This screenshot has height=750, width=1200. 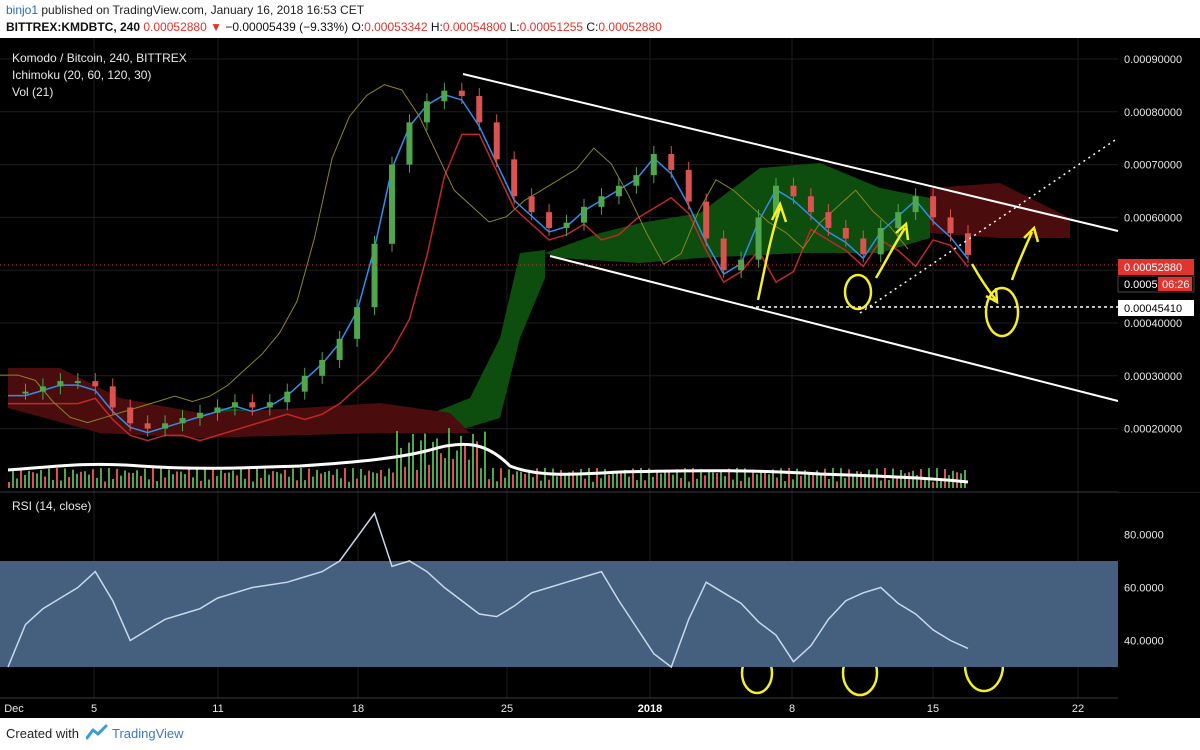 What do you see at coordinates (97, 732) in the screenshot?
I see `tradingview-logo-icon` at bounding box center [97, 732].